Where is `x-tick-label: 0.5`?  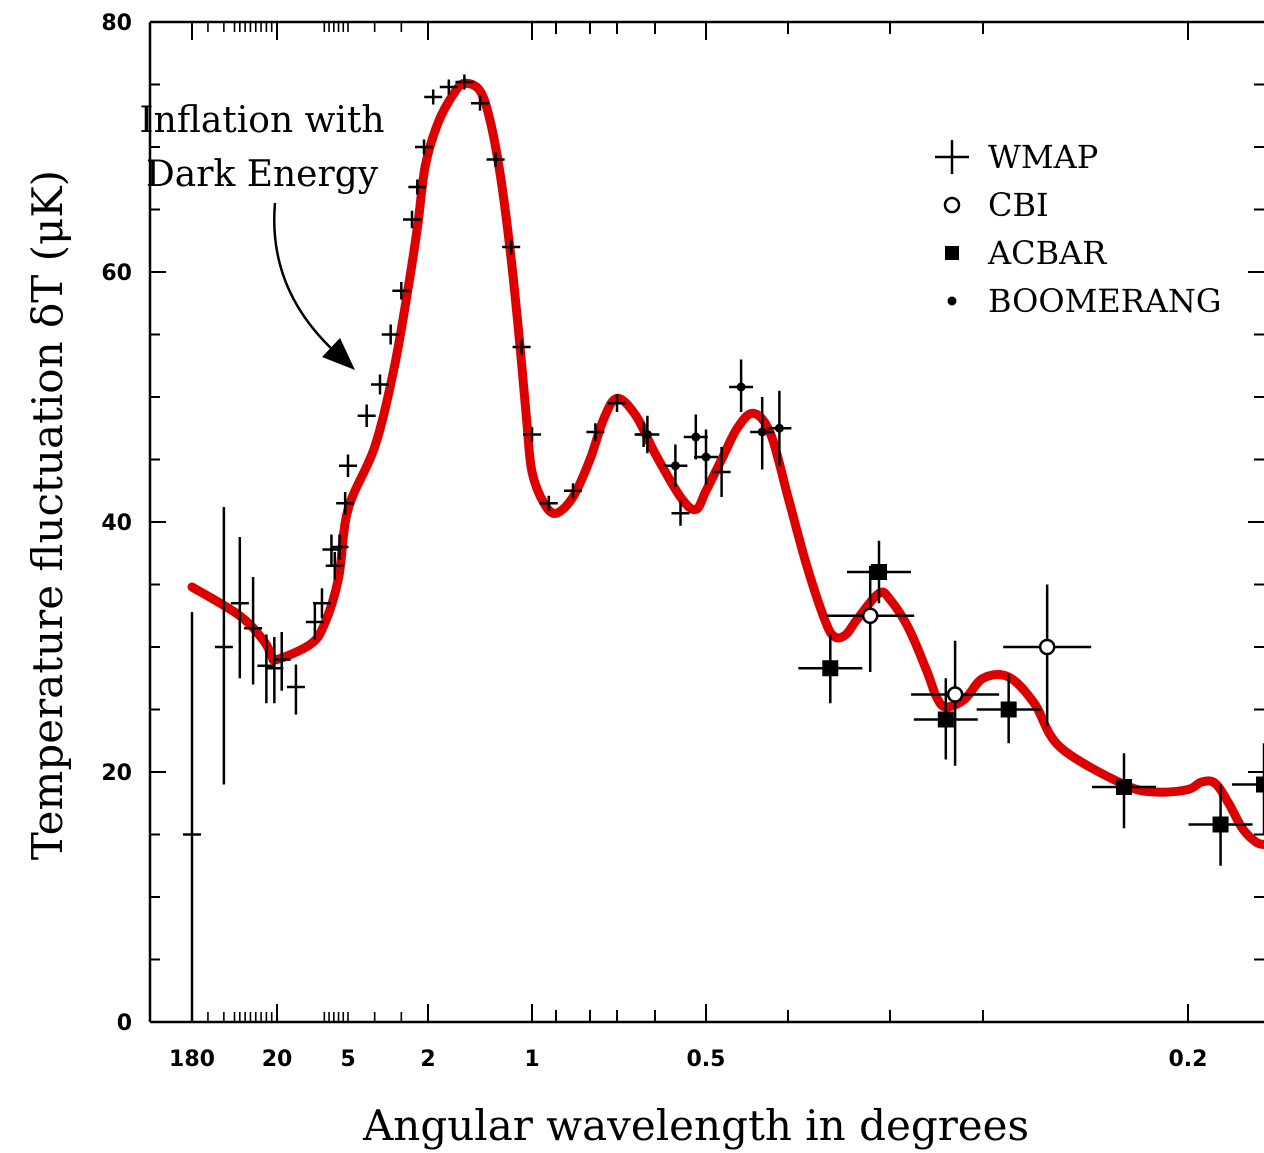
x-tick-label: 0.5 is located at coordinates (706, 1059).